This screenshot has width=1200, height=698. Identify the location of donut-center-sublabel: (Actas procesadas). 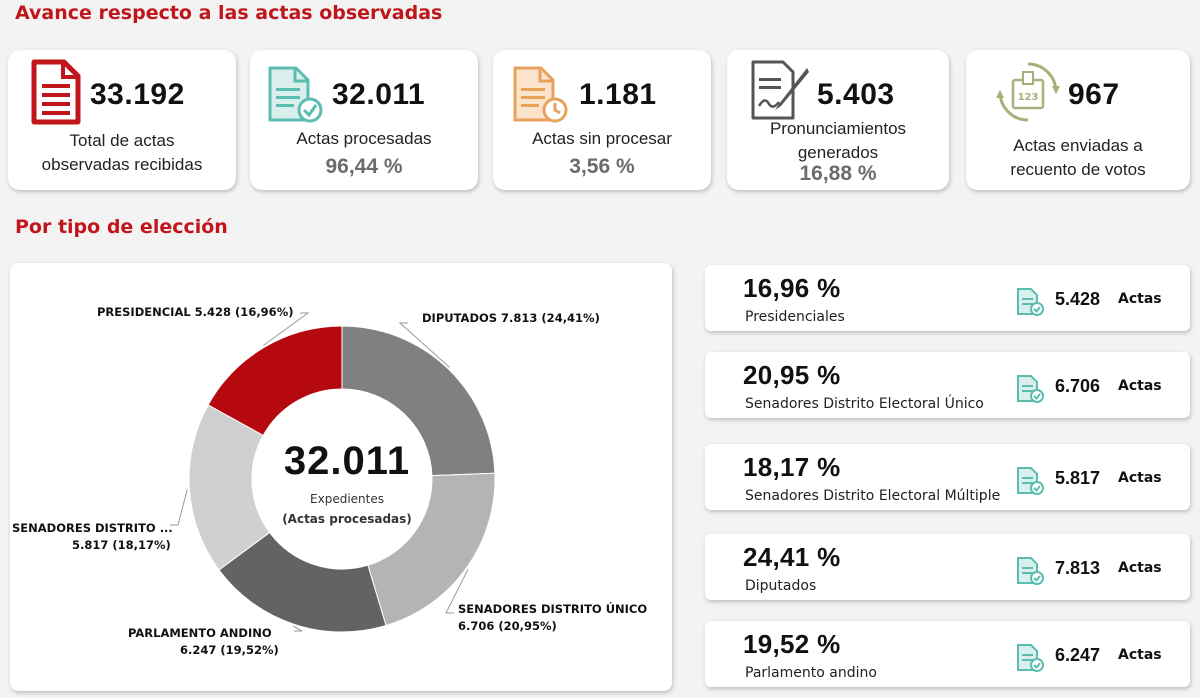
(347, 519).